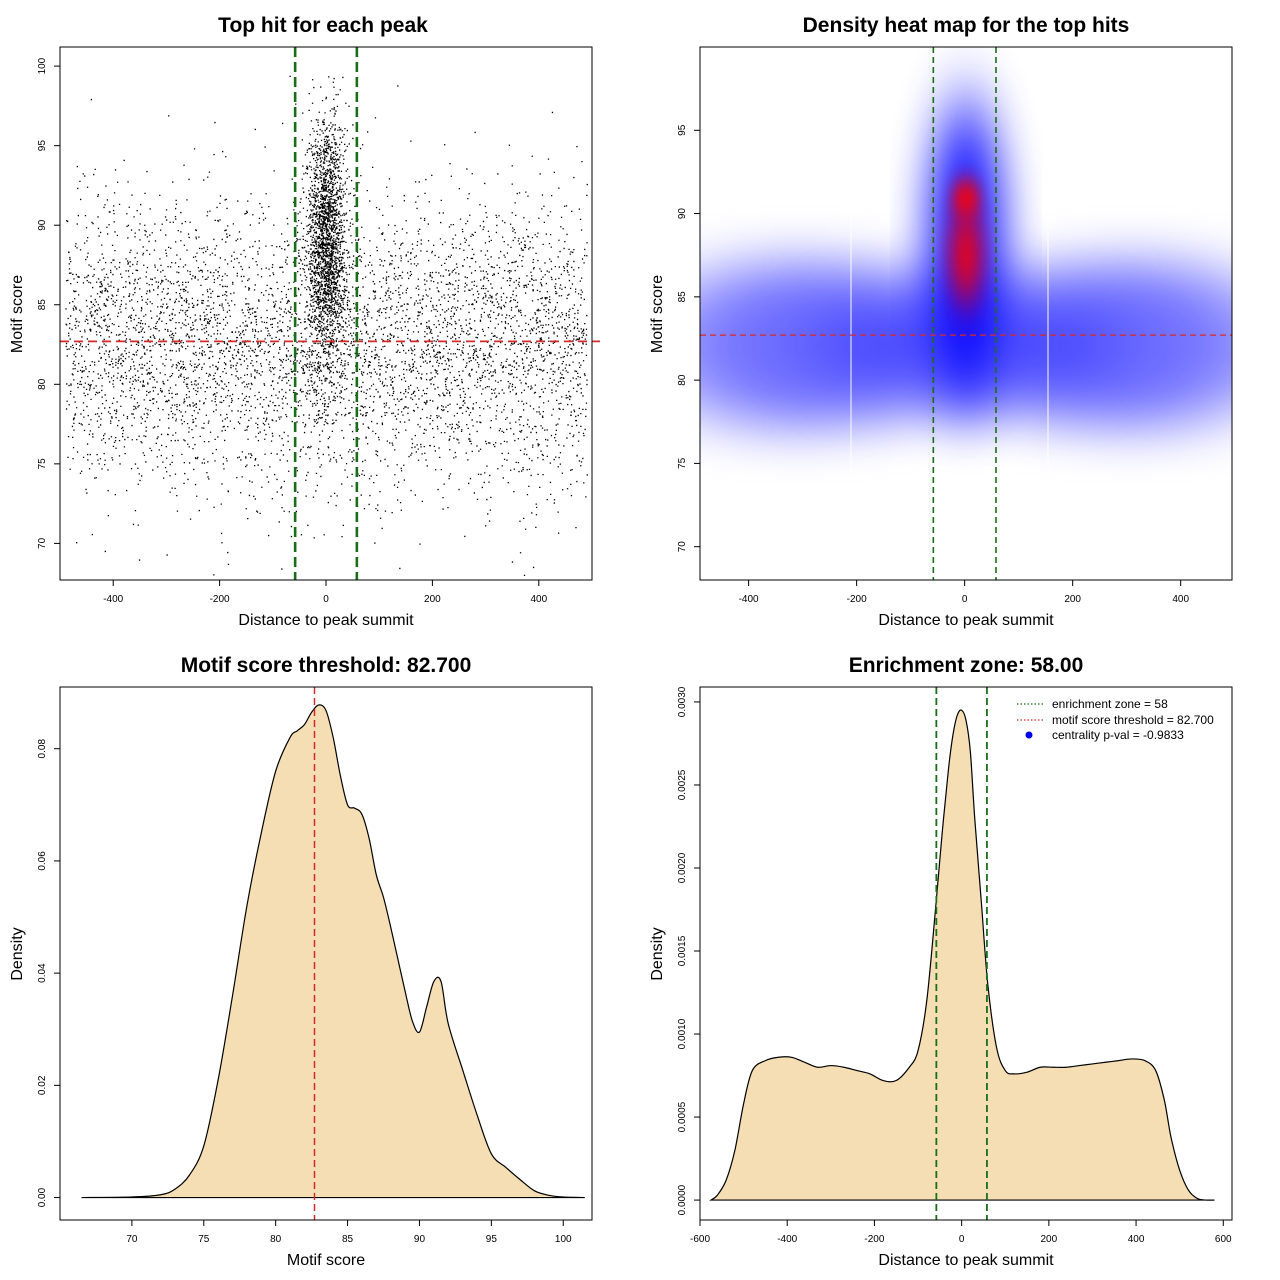 Image resolution: width=1280 pixels, height=1280 pixels. What do you see at coordinates (966, 25) in the screenshot?
I see `heatmap-title: Density heat map for the top hits` at bounding box center [966, 25].